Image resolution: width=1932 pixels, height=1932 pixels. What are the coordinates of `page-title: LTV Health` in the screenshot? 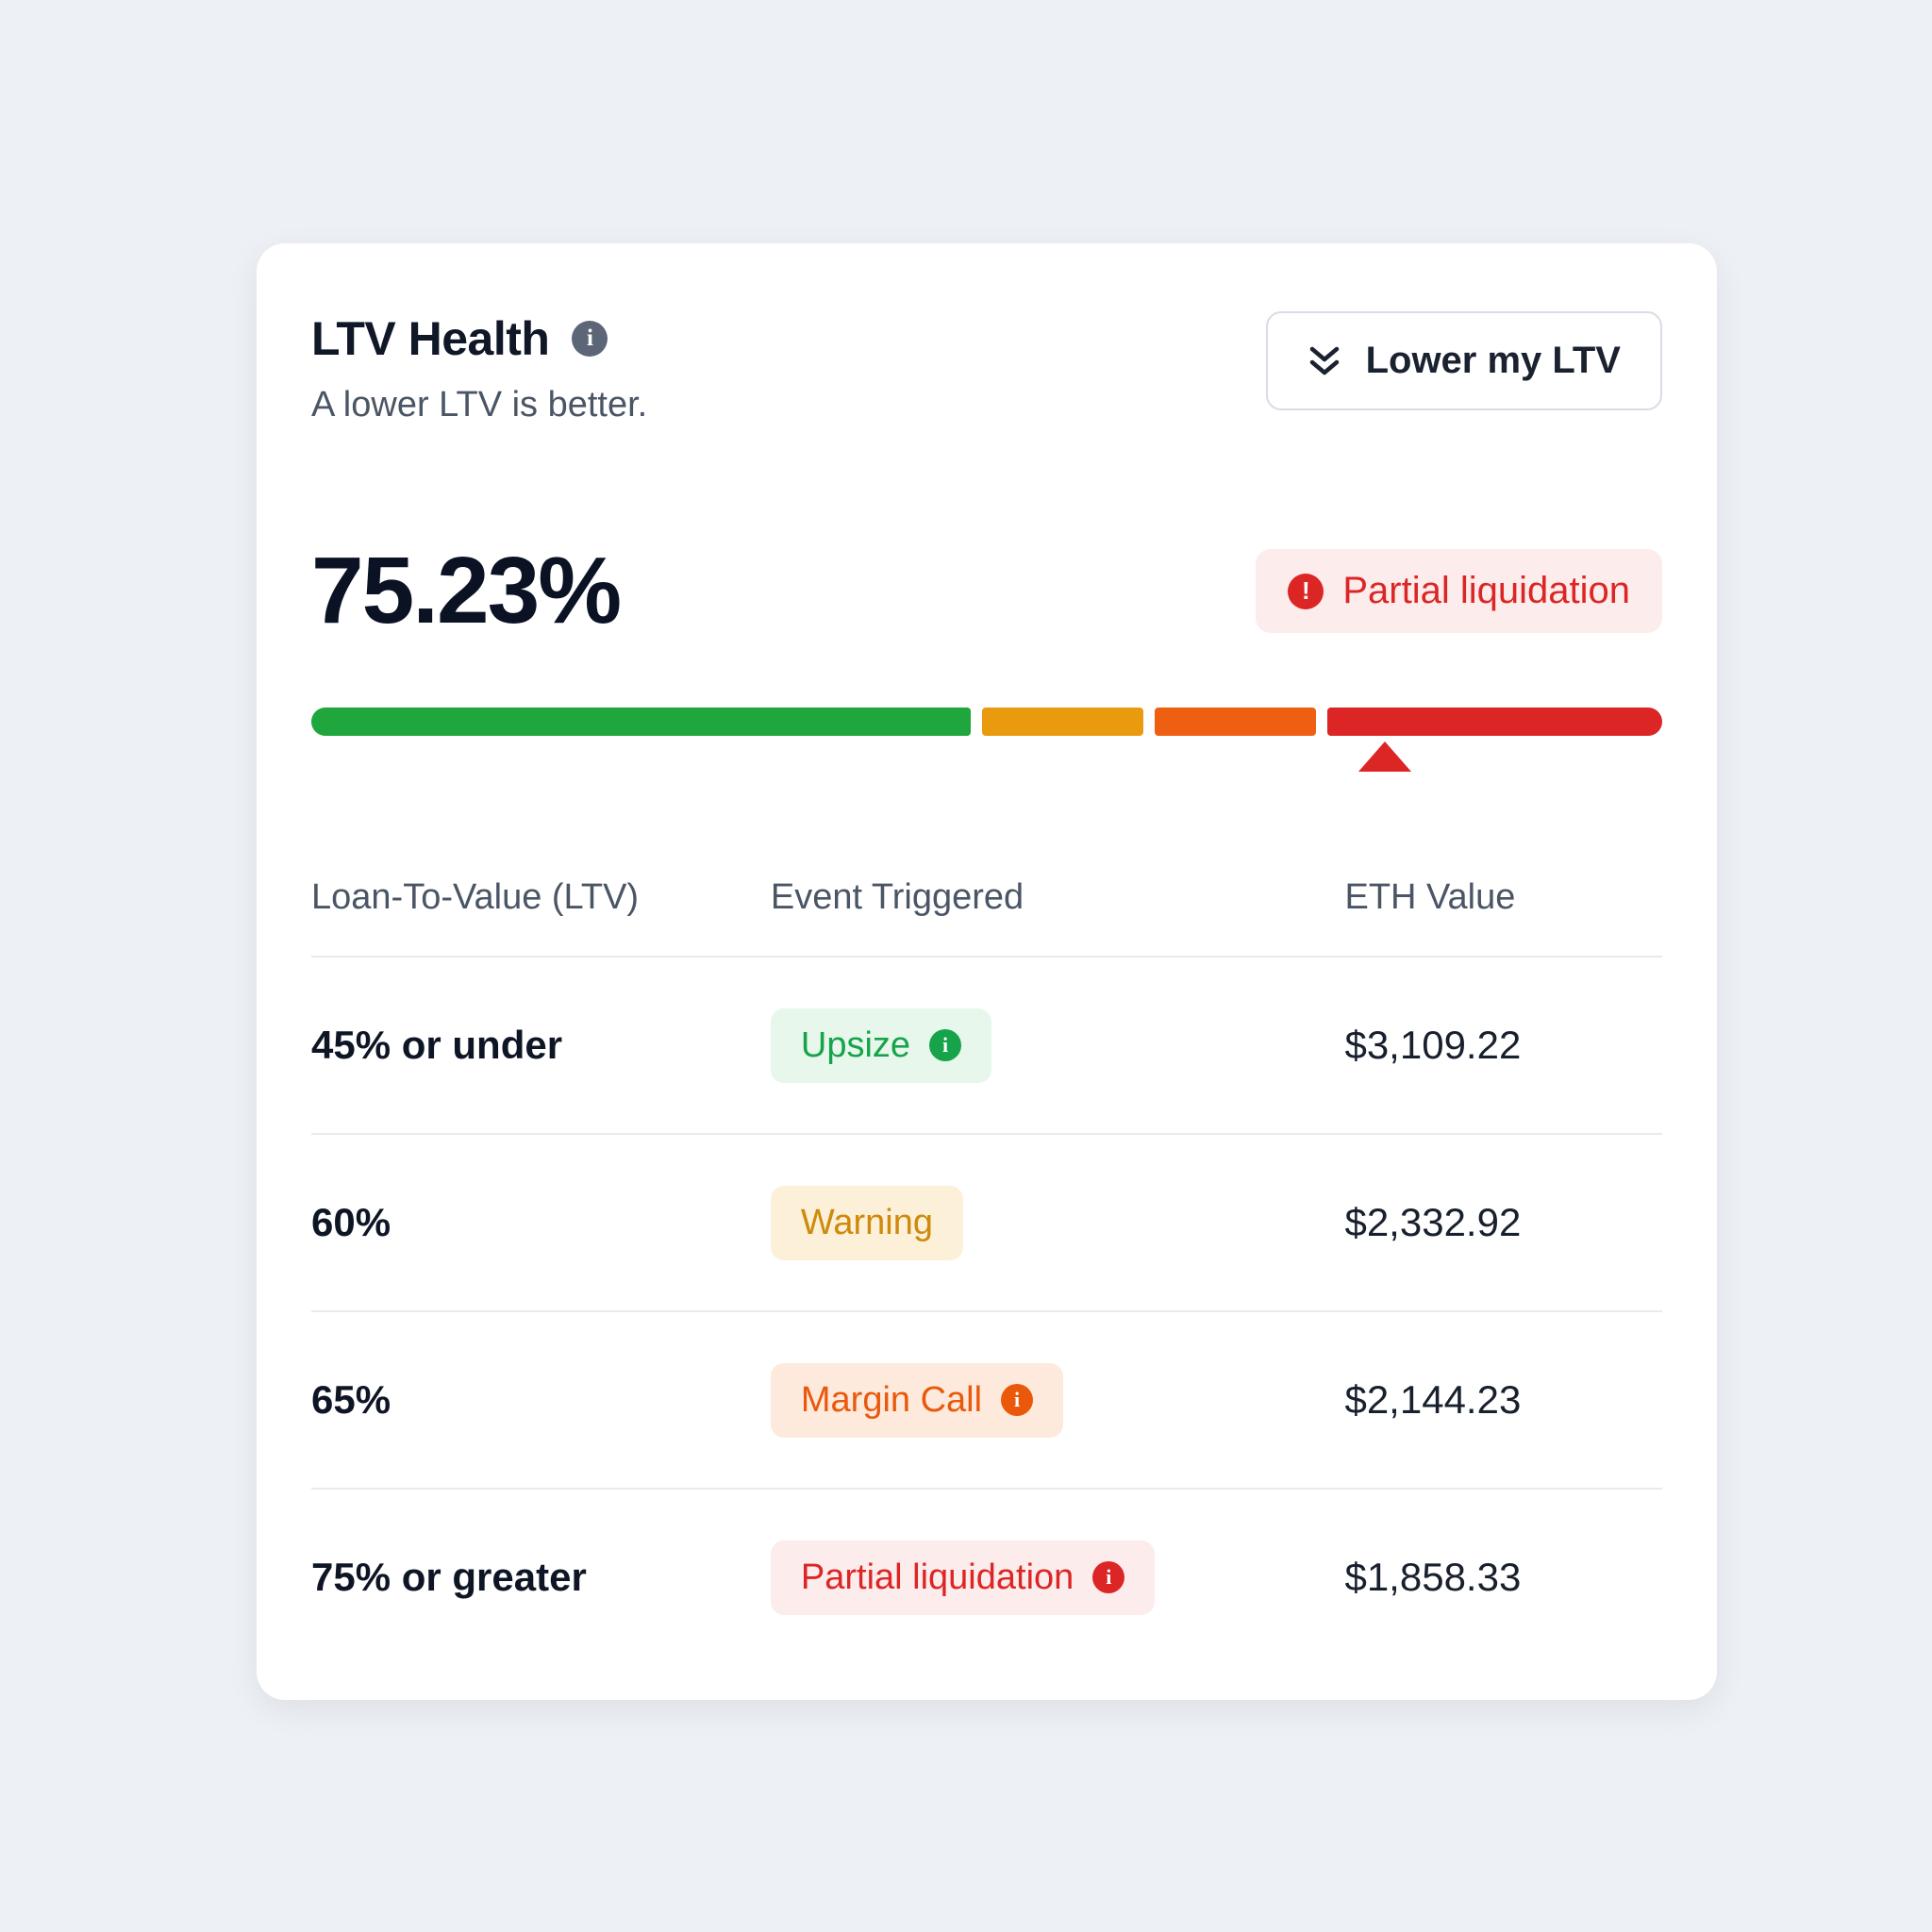 It's located at (431, 339).